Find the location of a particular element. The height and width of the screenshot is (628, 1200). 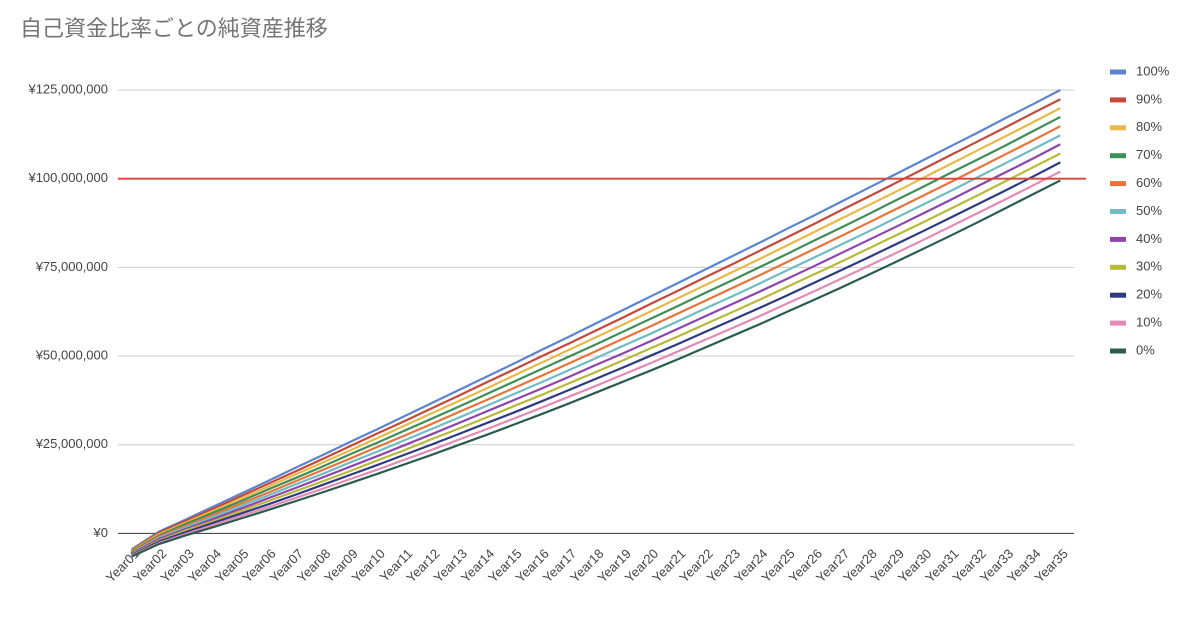

y-tick-label: ¥50,000,000 is located at coordinates (71, 354).